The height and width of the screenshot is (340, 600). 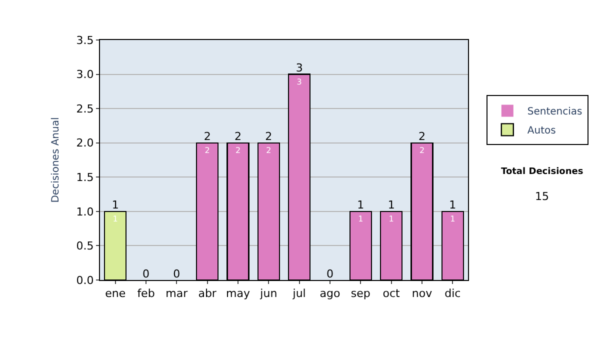 I want to click on y-tick-label: 0.0, so click(x=85, y=280).